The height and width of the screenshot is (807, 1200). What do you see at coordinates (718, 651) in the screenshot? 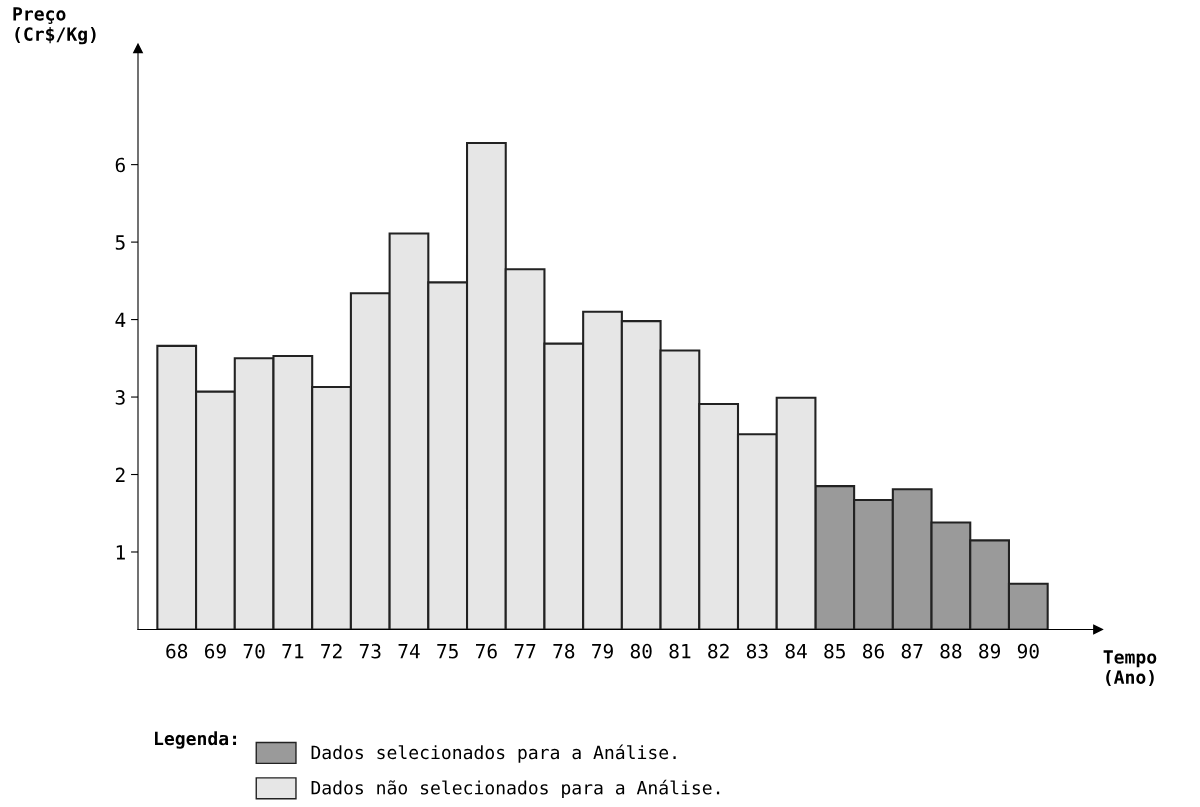
I see `x-tick-label: 82` at bounding box center [718, 651].